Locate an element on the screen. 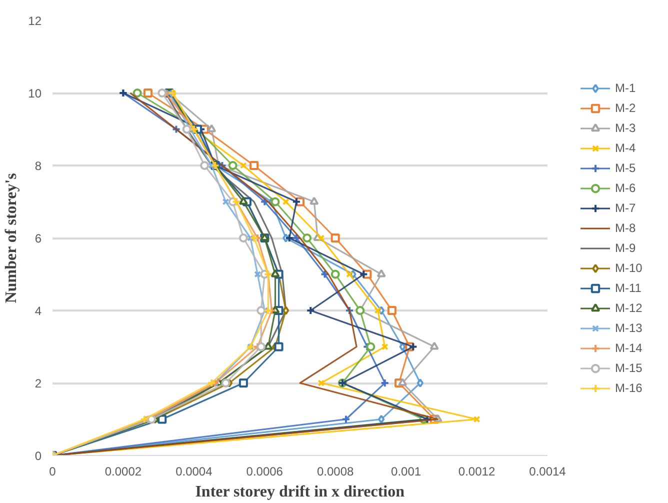 The width and height of the screenshot is (668, 503). legend-label: M-15 is located at coordinates (629, 368).